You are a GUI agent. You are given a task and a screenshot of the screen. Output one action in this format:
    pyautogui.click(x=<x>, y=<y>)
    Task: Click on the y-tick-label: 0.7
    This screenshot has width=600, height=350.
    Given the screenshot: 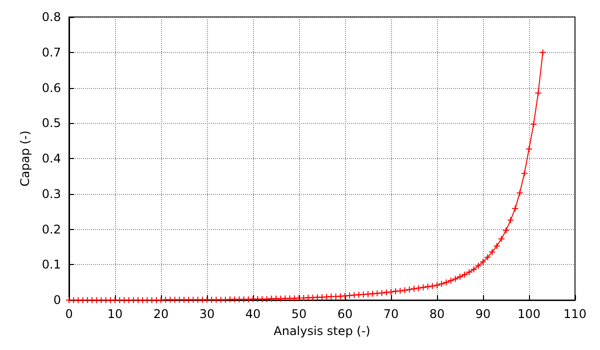 What is the action you would take?
    pyautogui.click(x=51, y=52)
    